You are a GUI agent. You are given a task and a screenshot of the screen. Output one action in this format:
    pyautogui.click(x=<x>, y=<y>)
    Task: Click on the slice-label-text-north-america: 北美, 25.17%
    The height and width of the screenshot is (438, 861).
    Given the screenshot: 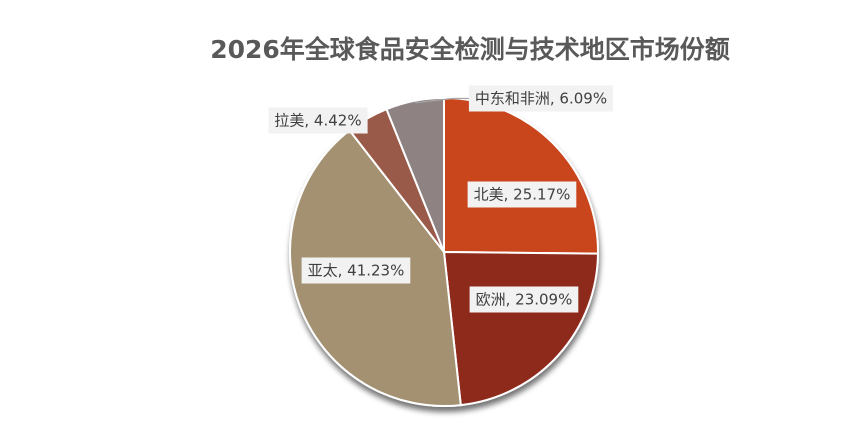 What is the action you would take?
    pyautogui.click(x=522, y=195)
    